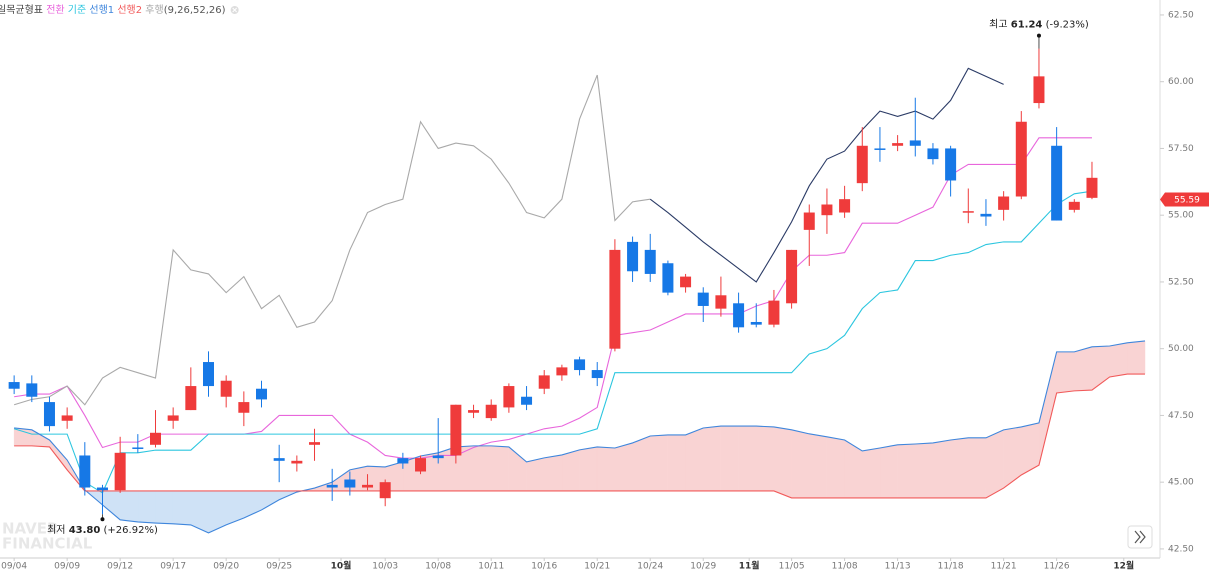 This screenshot has width=1209, height=571. Describe the element at coordinates (129, 10) in the screenshot. I see `legend-entry: 선행2` at that location.